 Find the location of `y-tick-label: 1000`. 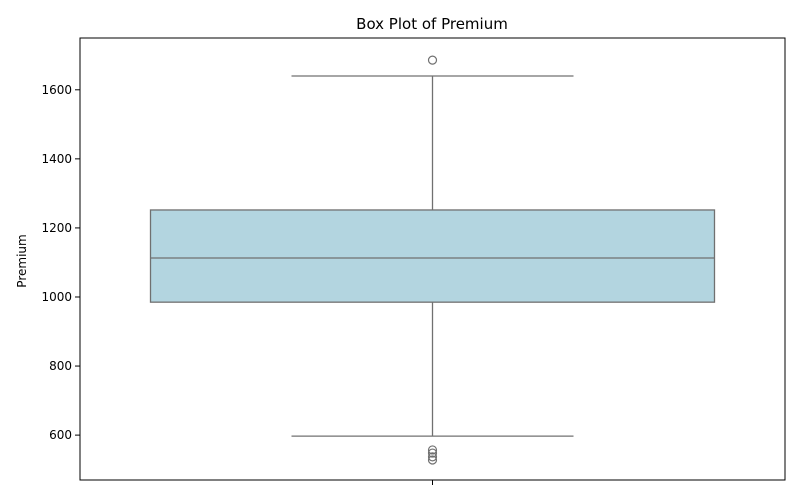

y-tick-label: 1000 is located at coordinates (56, 297).